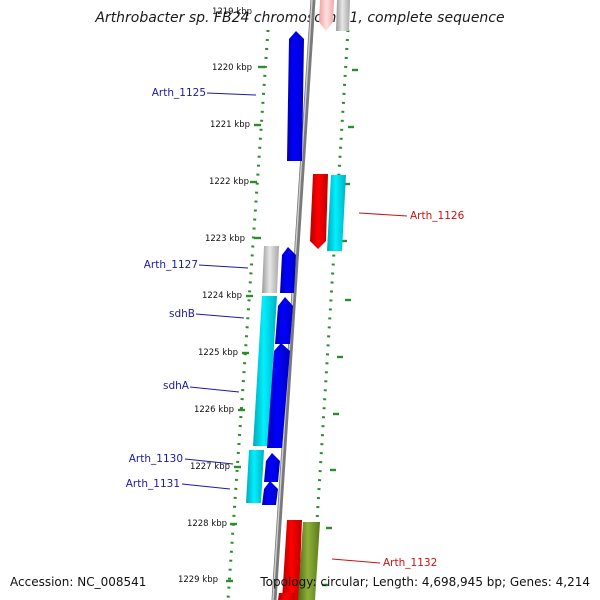 The image size is (600, 600). Describe the element at coordinates (326, 15) in the screenshot. I see `gene-arrow-top-partial` at that location.